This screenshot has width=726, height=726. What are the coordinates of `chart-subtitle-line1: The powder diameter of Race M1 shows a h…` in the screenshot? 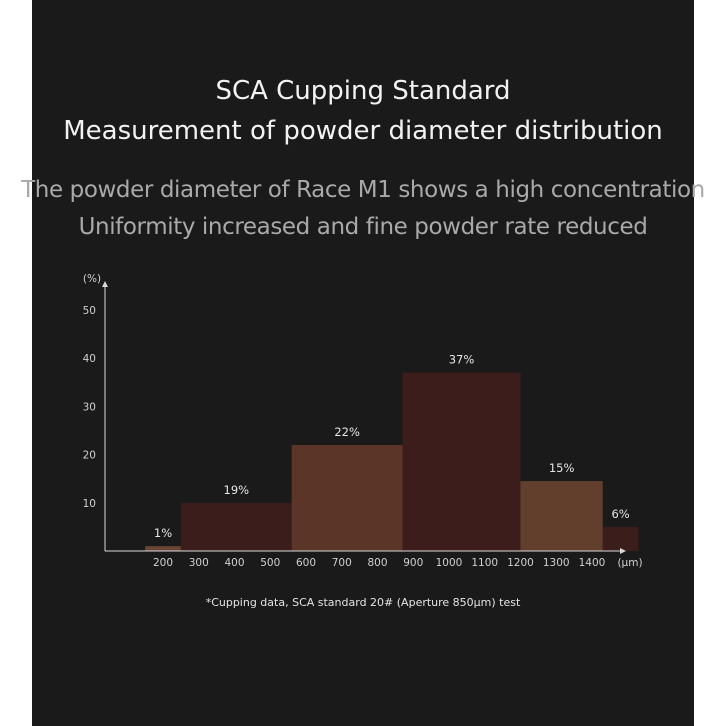 It's located at (363, 190).